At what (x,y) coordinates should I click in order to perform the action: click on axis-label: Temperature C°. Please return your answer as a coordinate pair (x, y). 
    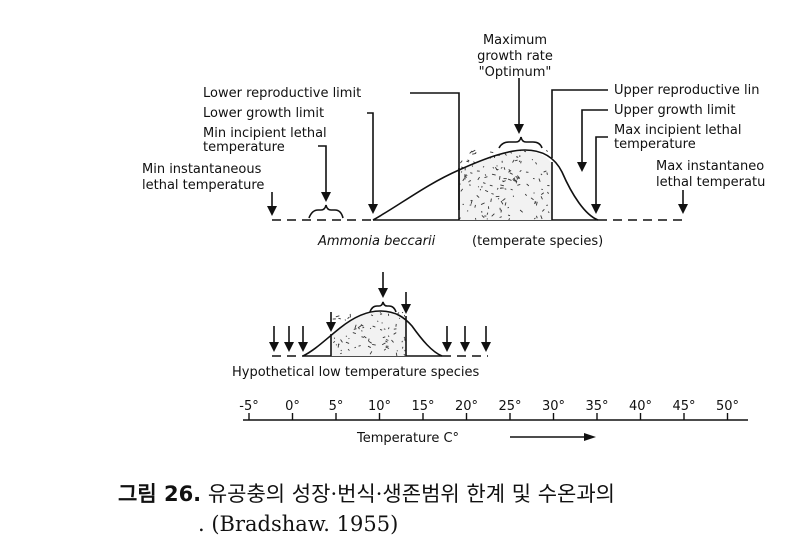
    Looking at the image, I should click on (407, 438).